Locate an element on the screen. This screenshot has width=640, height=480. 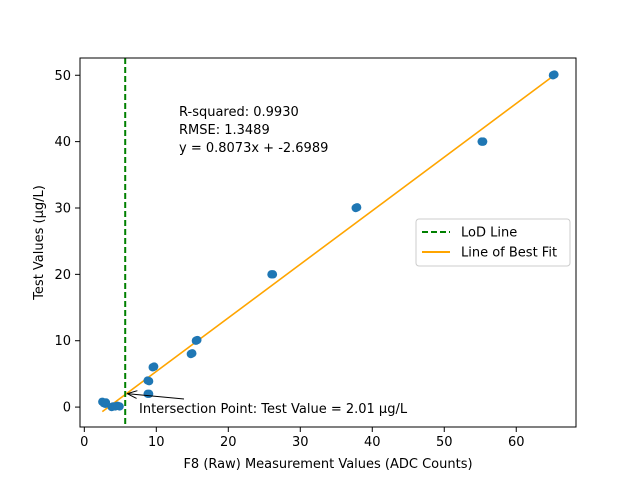
x-tick-label: 0 is located at coordinates (84, 442).